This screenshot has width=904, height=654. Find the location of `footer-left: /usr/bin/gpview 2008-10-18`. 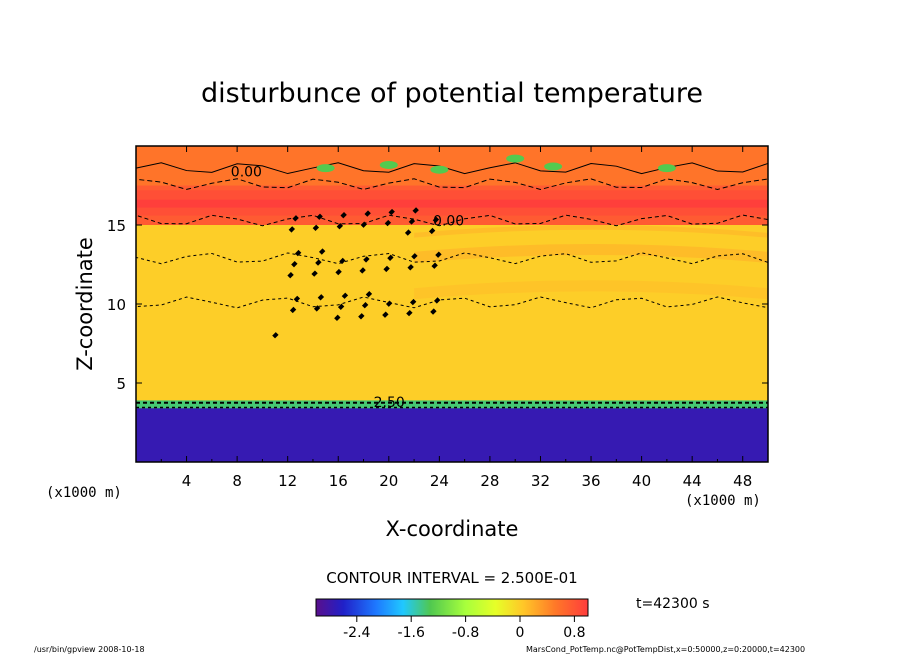

footer-left: /usr/bin/gpview 2008-10-18 is located at coordinates (89, 649).